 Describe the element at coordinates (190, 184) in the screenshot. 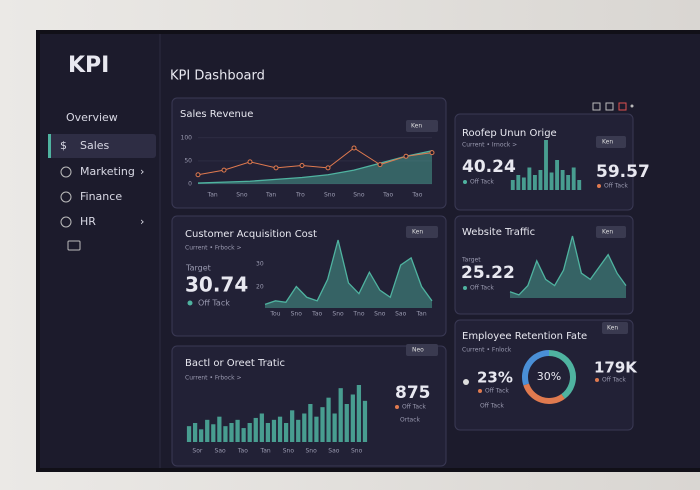

I see `y-tick-label: 0` at that location.